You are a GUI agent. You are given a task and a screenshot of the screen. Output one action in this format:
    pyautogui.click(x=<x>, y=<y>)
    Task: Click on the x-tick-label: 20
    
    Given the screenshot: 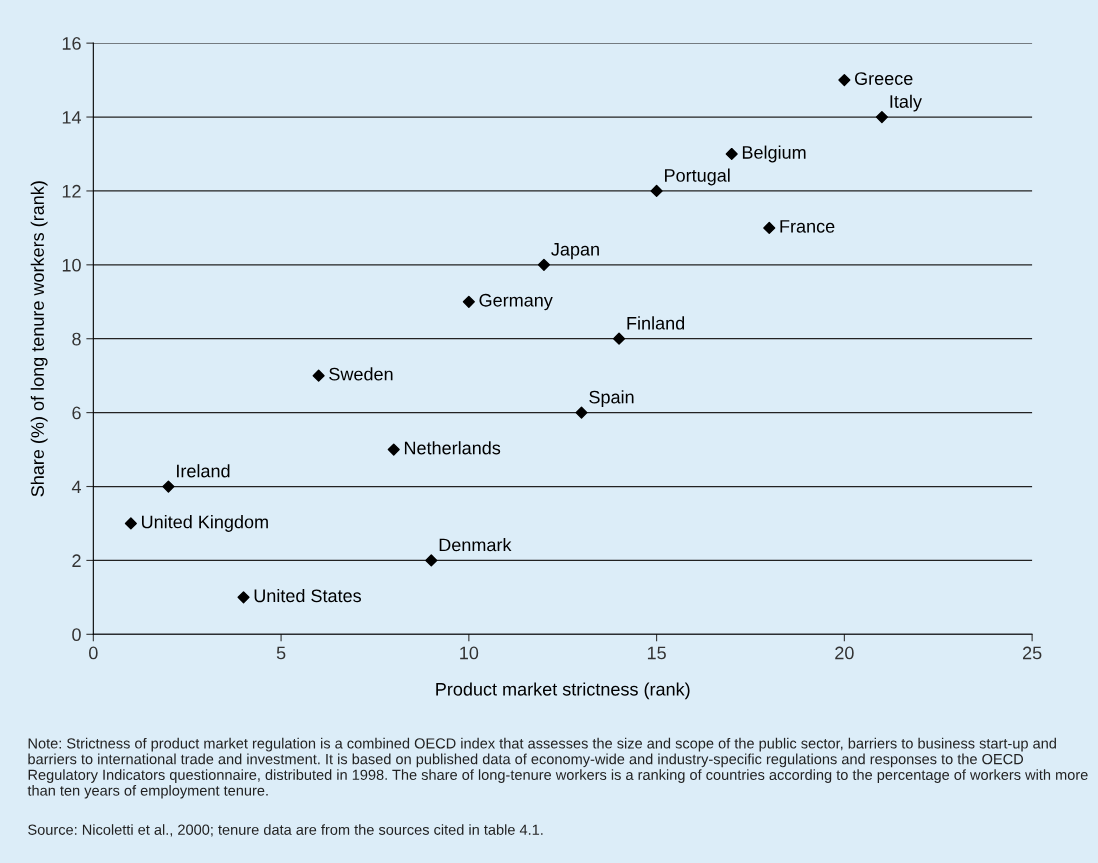 What is the action you would take?
    pyautogui.click(x=844, y=653)
    